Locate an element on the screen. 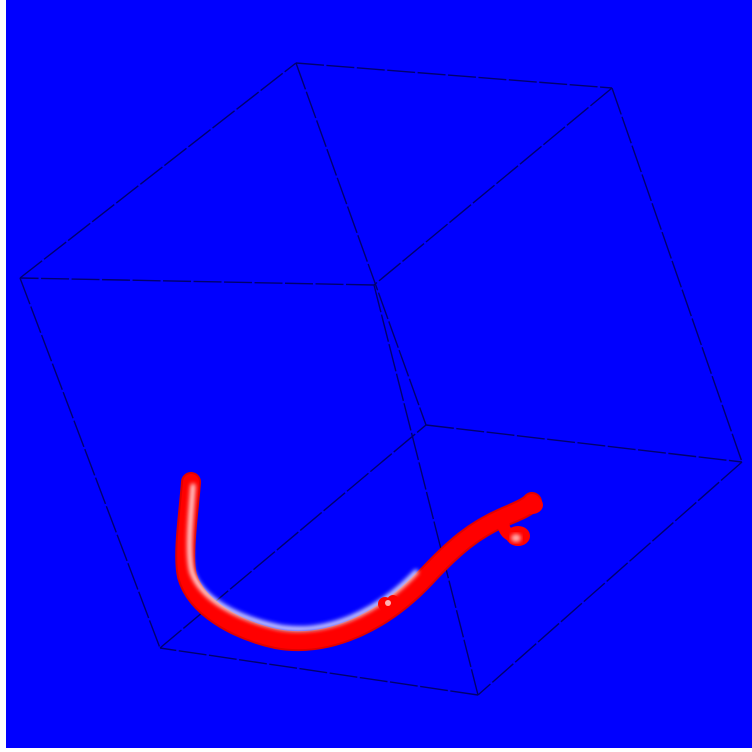  red-tube-trajectory is located at coordinates (359, 562).